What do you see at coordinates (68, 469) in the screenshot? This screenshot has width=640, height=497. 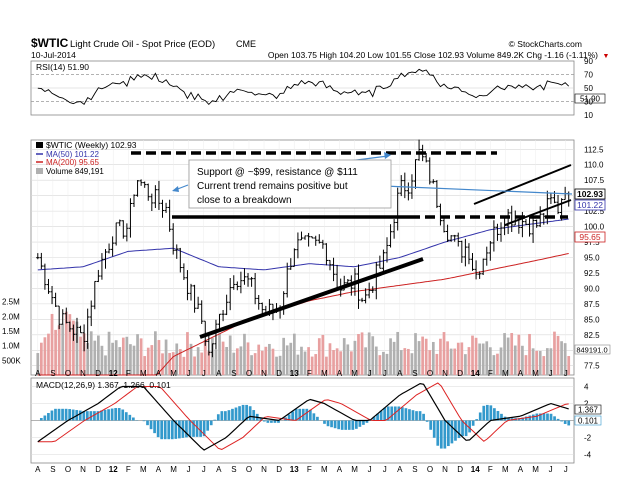 I see `x-tick-label-bottom: O` at bounding box center [68, 469].